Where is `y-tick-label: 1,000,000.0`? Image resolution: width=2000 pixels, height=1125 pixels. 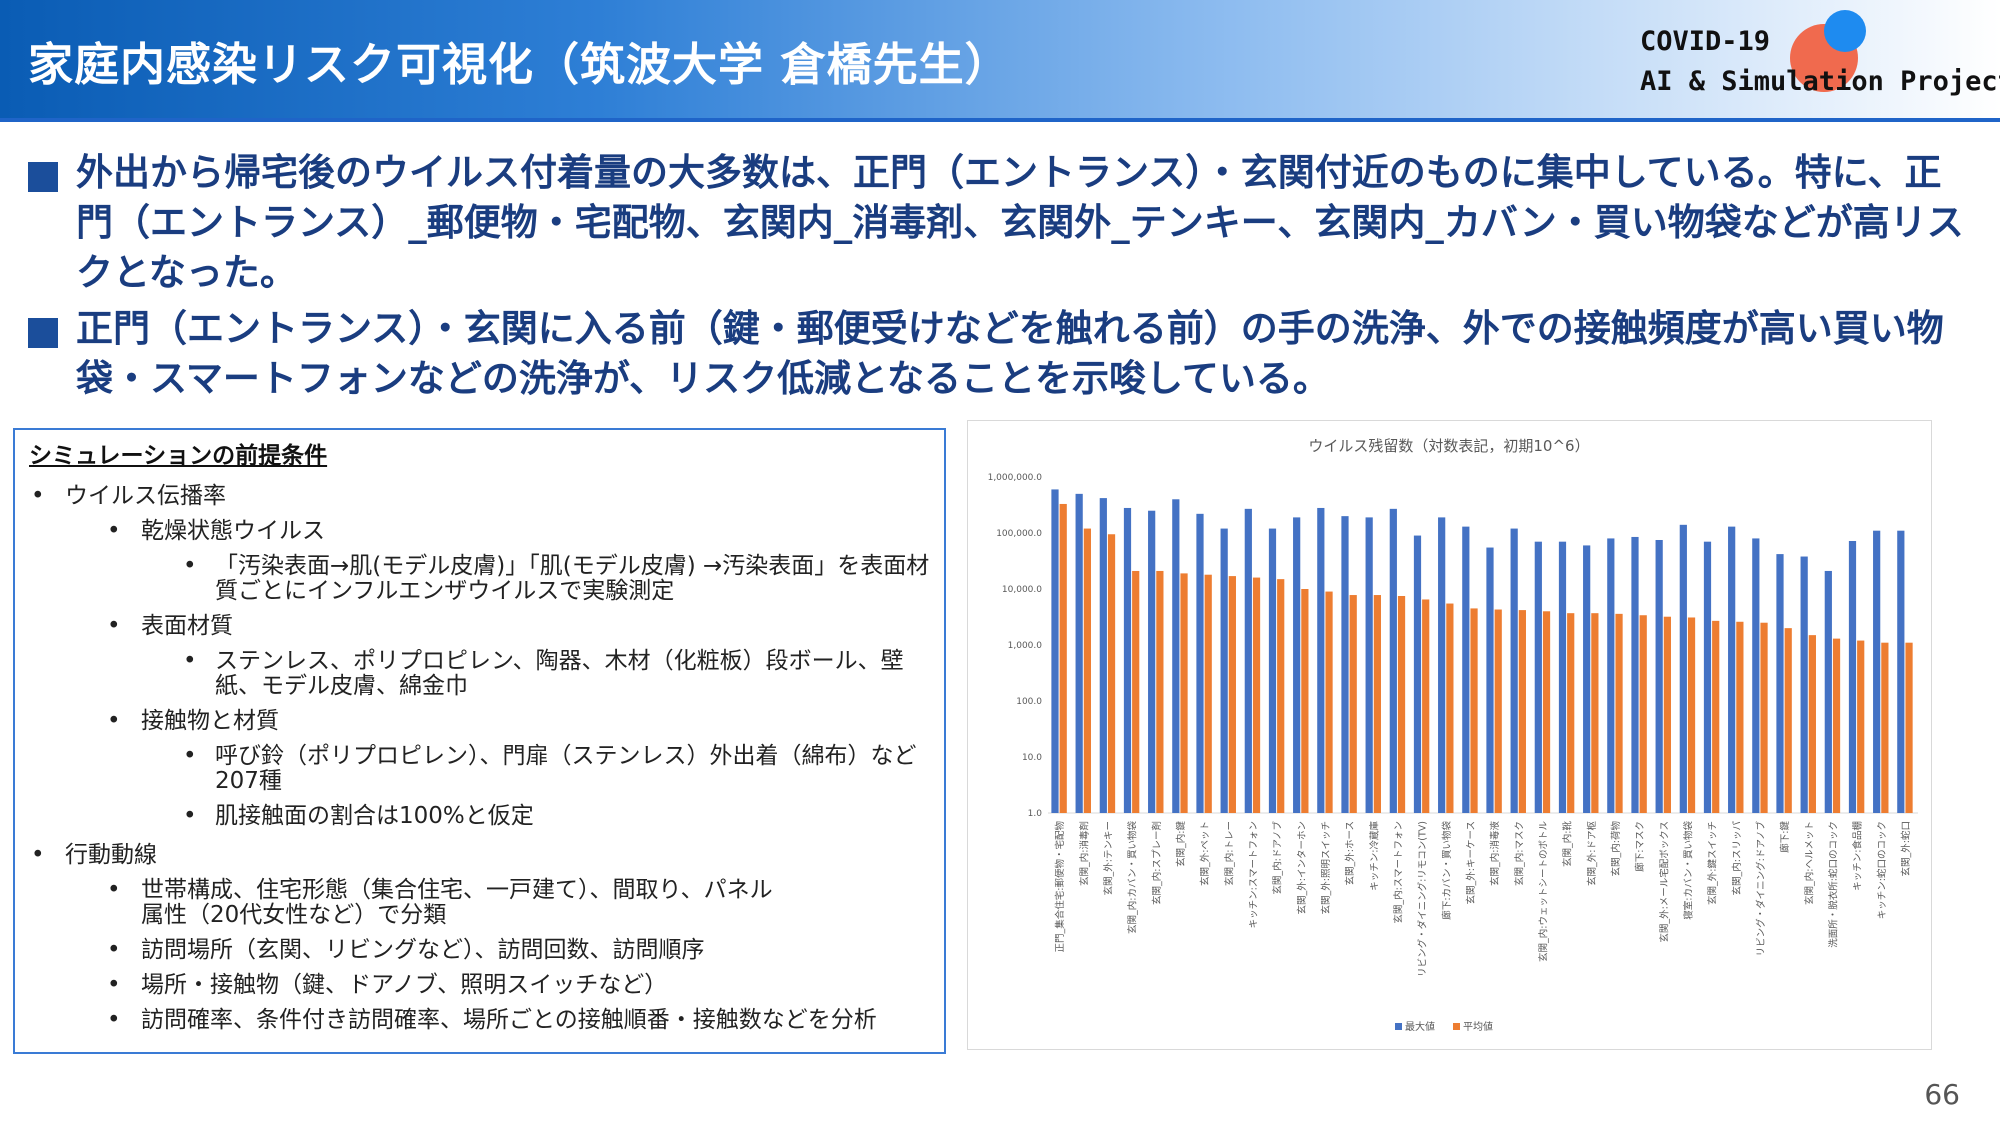
y-tick-label: 1,000,000.0 is located at coordinates (1015, 478).